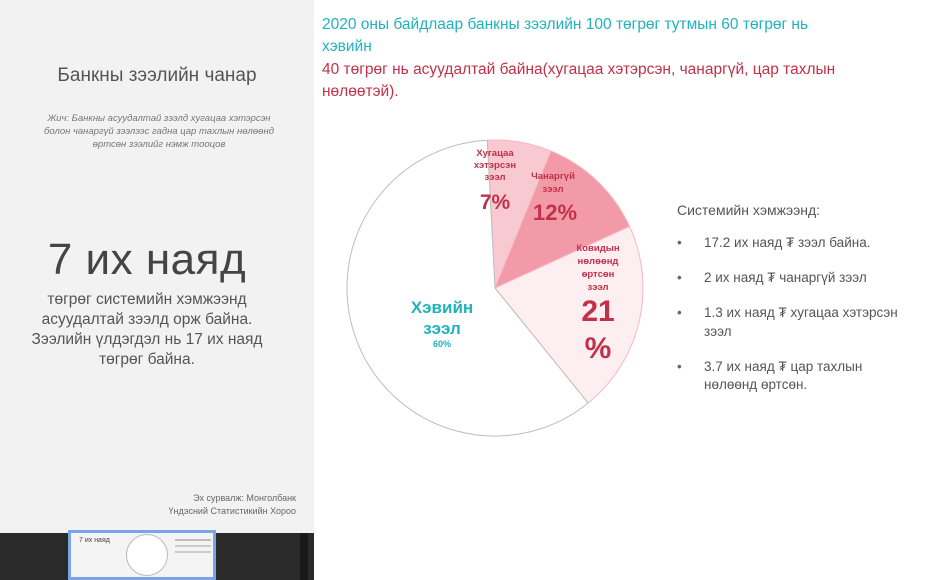 The width and height of the screenshot is (941, 580). Describe the element at coordinates (553, 176) in the screenshot. I see `slice-label-substandard: Чанаргүй` at that location.